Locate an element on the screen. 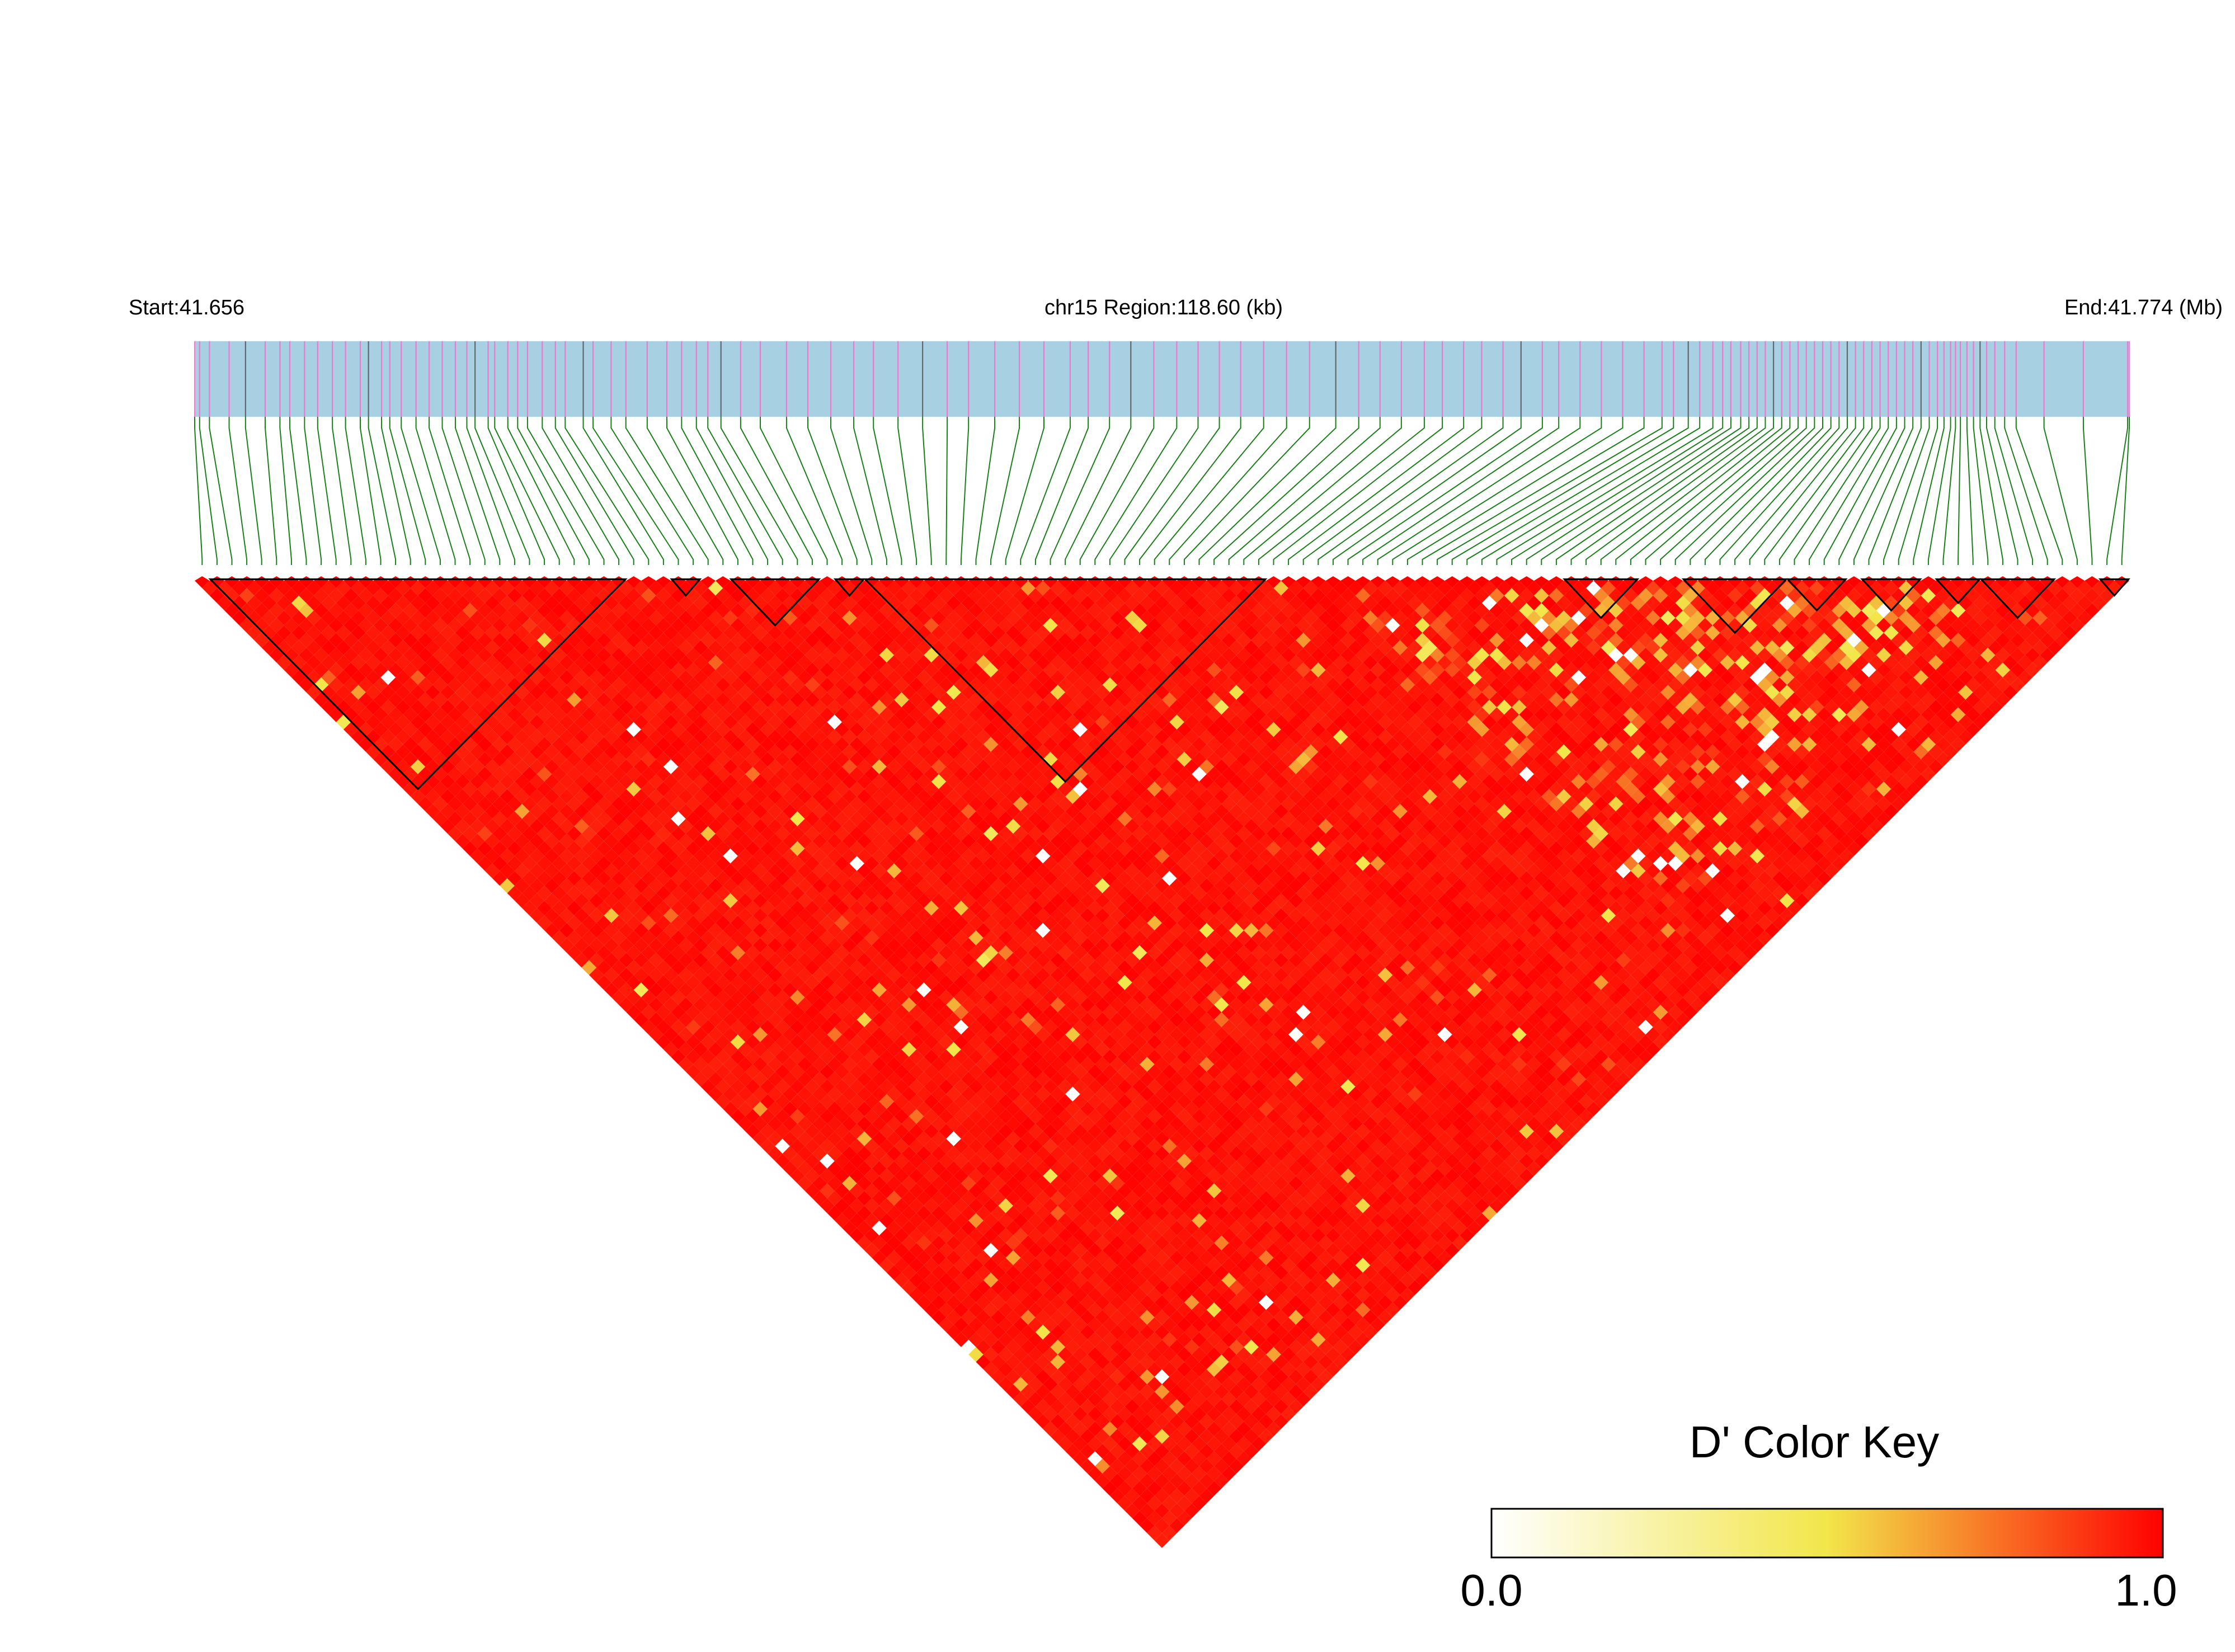 The height and width of the screenshot is (1652, 2235). region-end-label: End:41.774 (Mb) is located at coordinates (2143, 308).